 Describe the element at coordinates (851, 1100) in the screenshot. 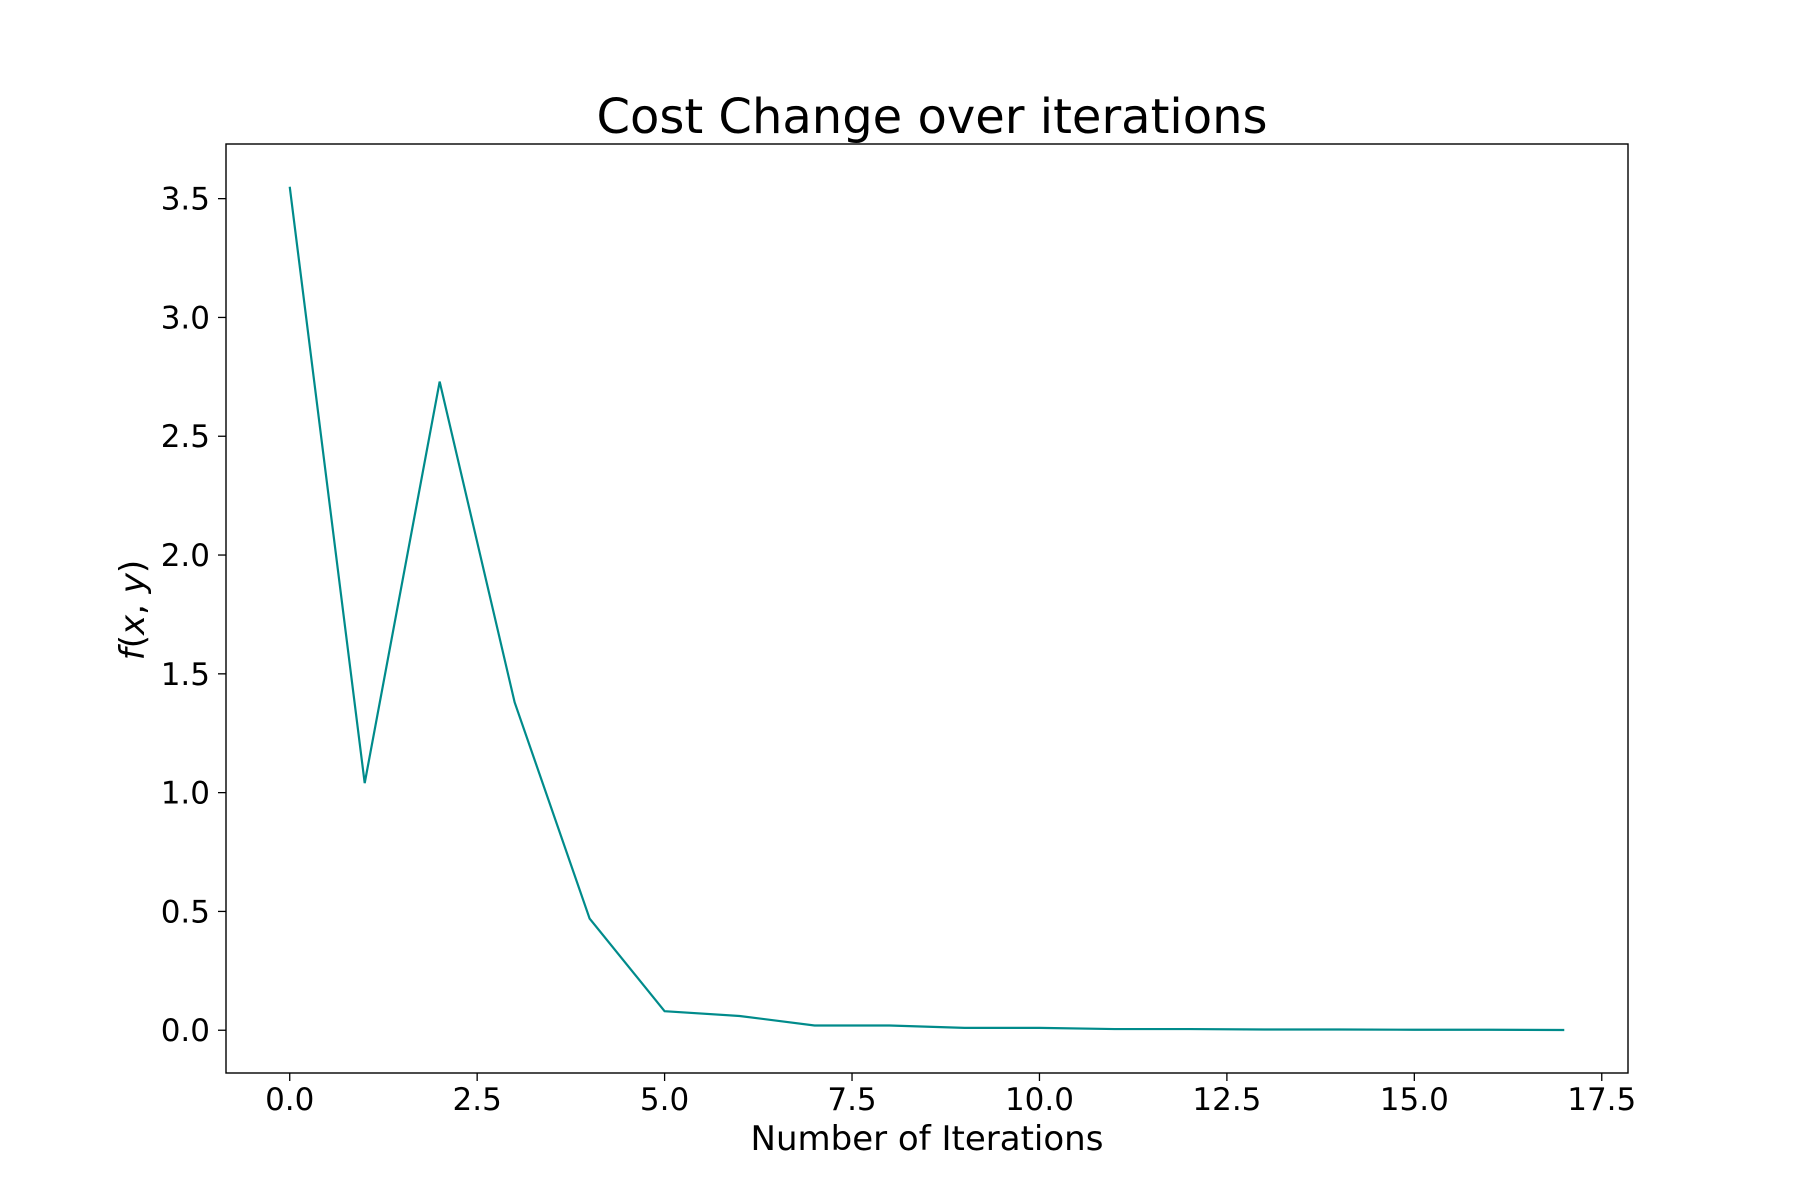

I see `x-tick-label: 7.5` at that location.